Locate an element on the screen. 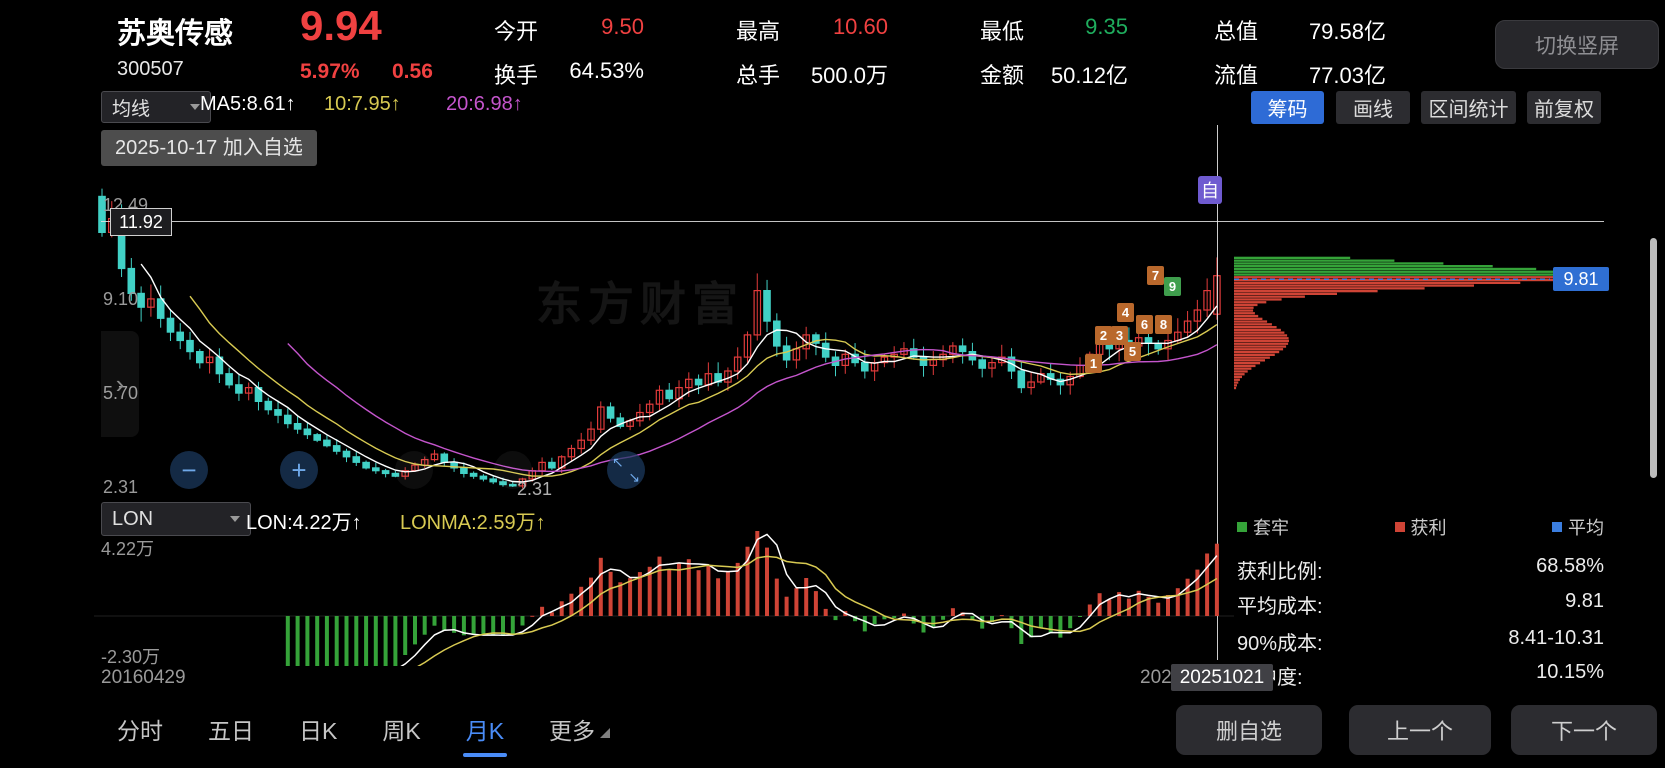  chip-distribution-chart is located at coordinates (1409, 323).